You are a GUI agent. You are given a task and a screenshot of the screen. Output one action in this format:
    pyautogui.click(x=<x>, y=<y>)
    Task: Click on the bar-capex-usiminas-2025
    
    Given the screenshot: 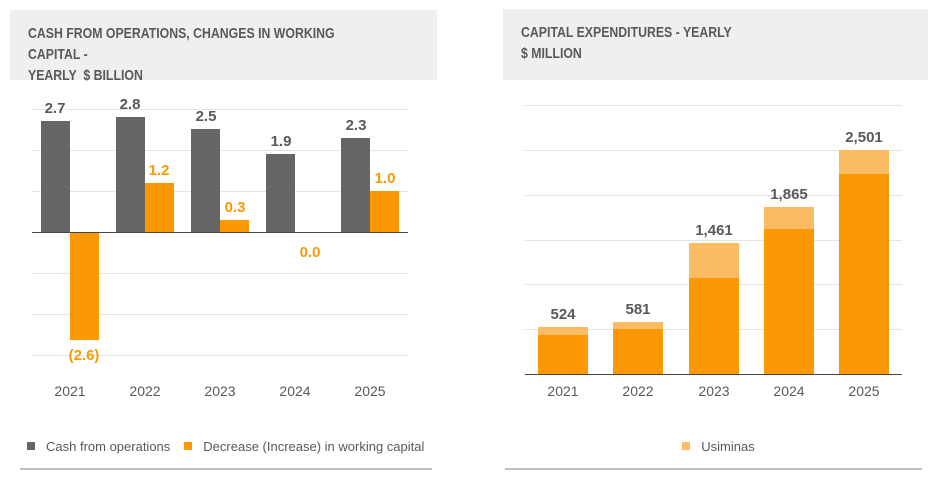 What is the action you would take?
    pyautogui.click(x=864, y=162)
    